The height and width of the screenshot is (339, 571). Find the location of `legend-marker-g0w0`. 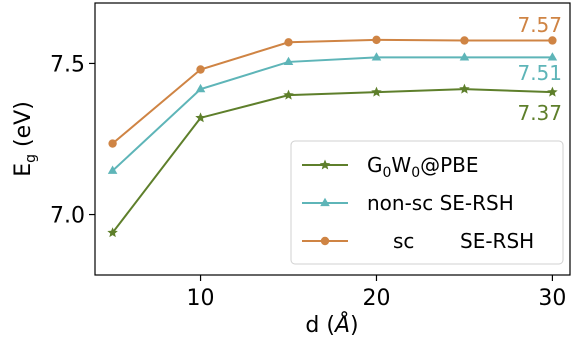

legend-marker-g0w0 is located at coordinates (325, 164).